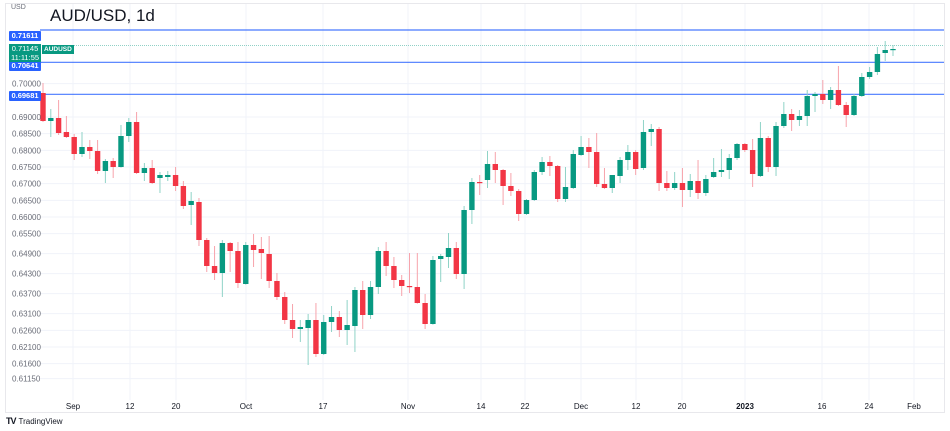 The image size is (950, 431). I want to click on y-tick-label: 0.66000, so click(26, 217).